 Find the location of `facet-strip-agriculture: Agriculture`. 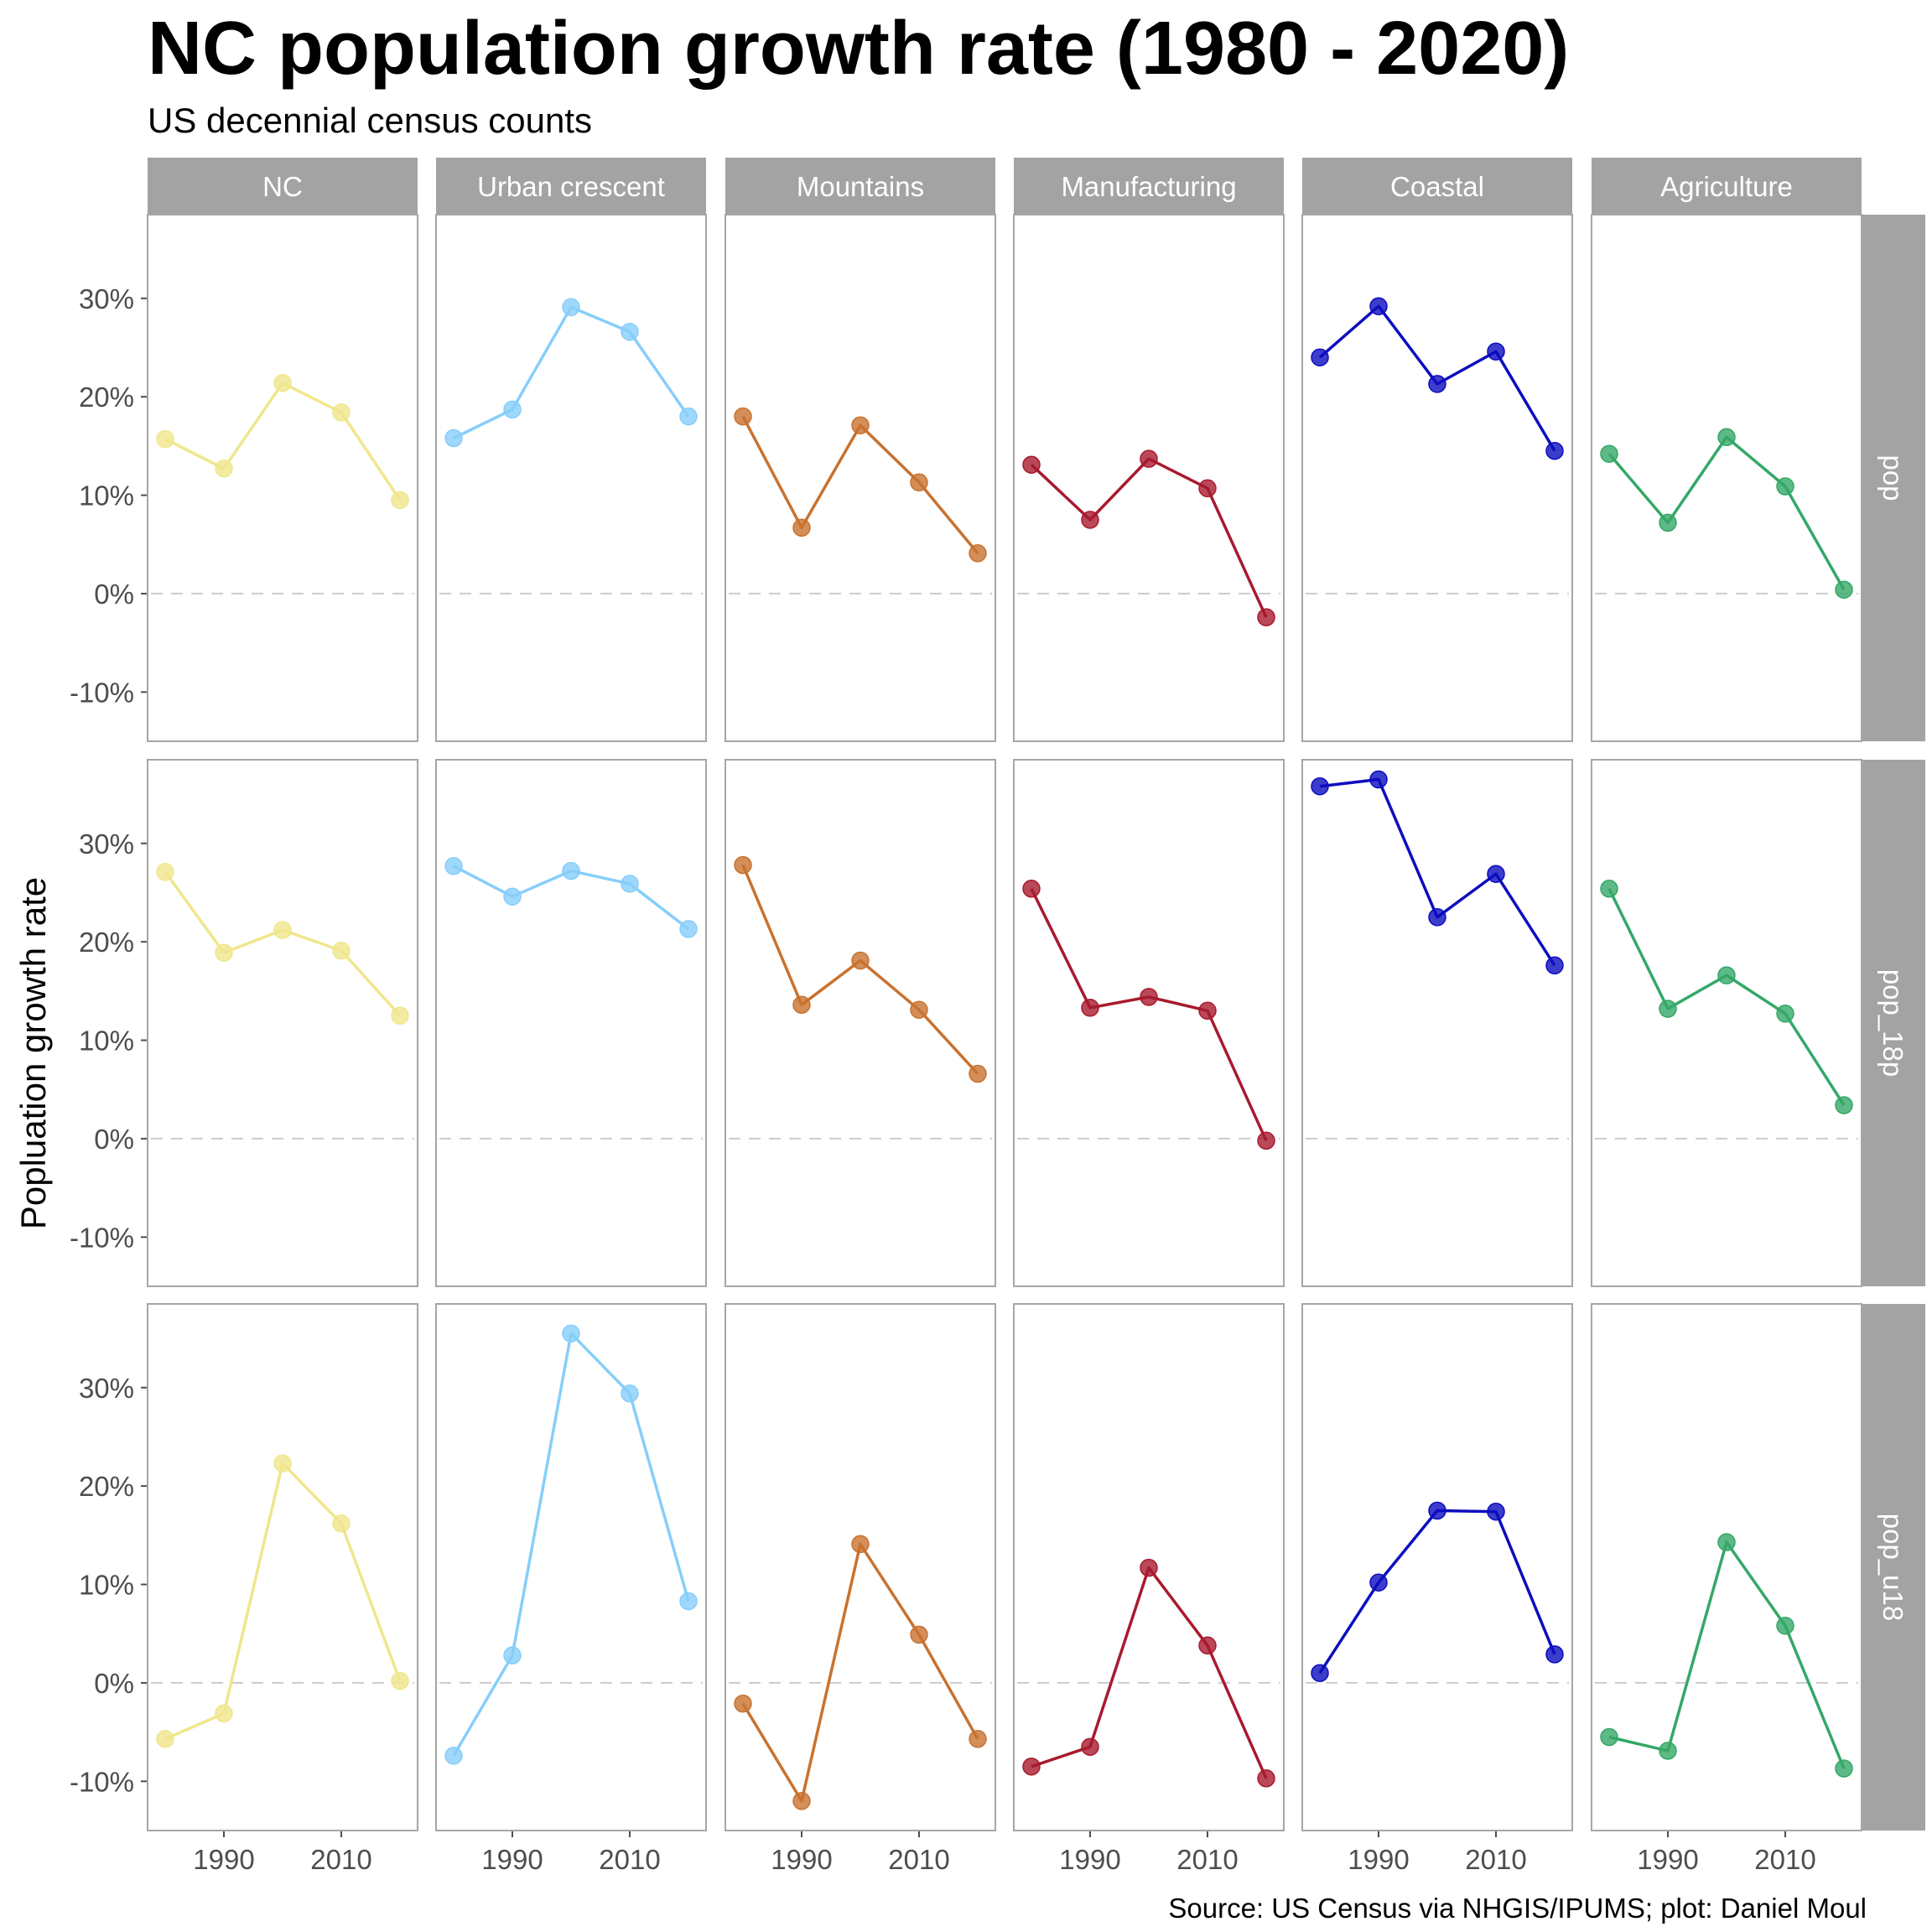

facet-strip-agriculture: Agriculture is located at coordinates (1727, 186).